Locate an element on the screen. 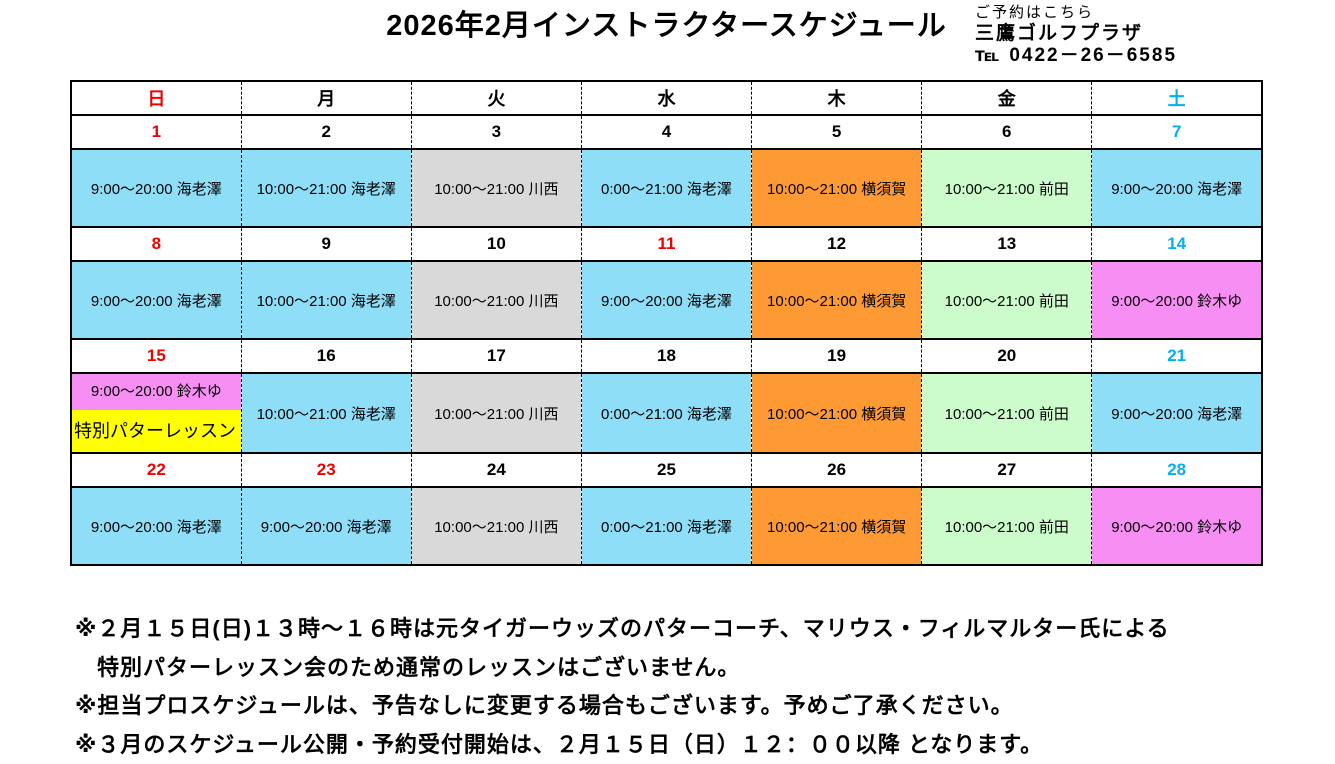 The image size is (1335, 764). phone-line: ℡ 0422－26－6585 is located at coordinates (1076, 56).